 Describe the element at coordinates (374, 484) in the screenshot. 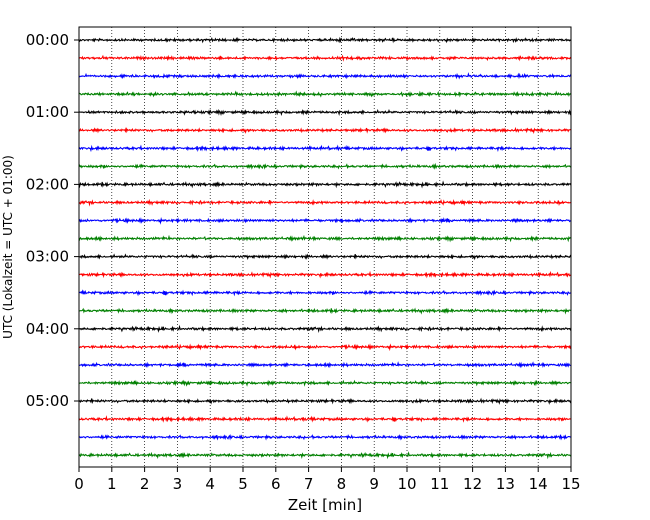

I see `x-tick-label: 9` at that location.